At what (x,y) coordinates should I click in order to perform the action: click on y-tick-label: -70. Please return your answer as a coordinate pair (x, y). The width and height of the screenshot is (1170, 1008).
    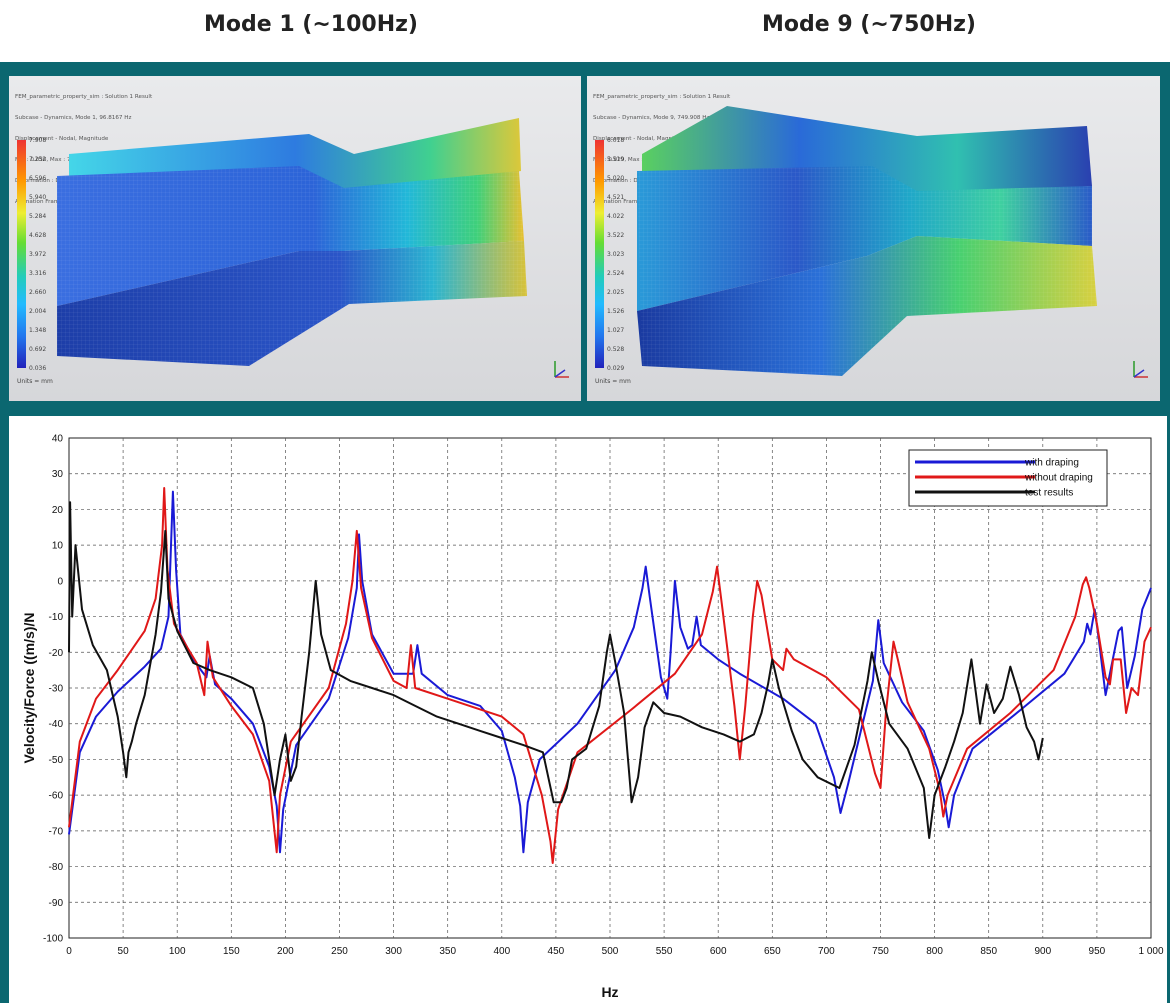
    Looking at the image, I should click on (56, 831).